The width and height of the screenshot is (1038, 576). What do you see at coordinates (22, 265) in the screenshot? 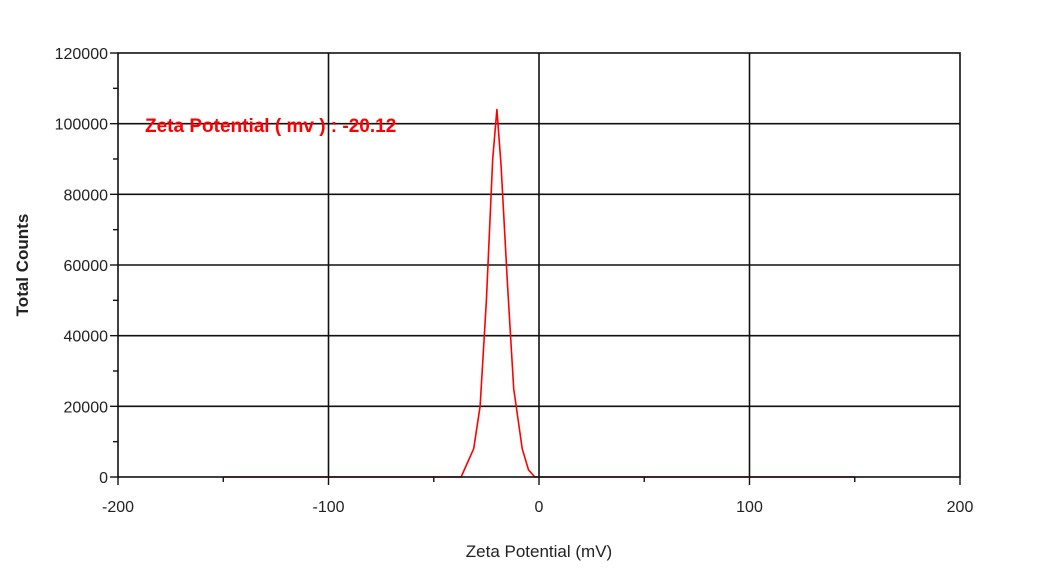
I see `y-axis-title: Total Counts` at bounding box center [22, 265].